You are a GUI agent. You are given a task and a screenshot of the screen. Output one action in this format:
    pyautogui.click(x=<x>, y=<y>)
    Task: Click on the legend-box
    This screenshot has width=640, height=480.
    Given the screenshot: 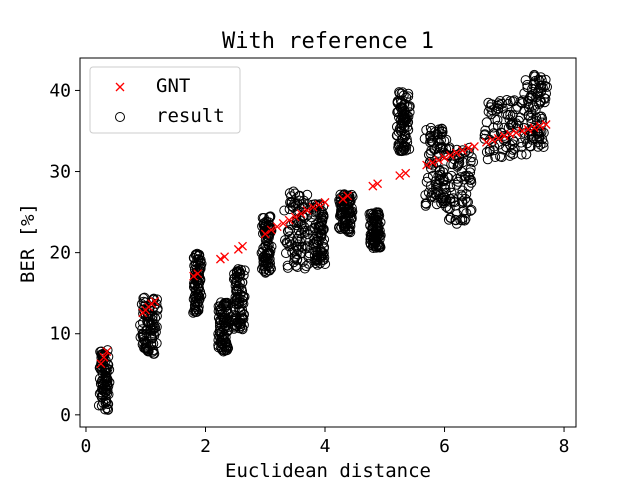 What is the action you would take?
    pyautogui.click(x=165, y=100)
    